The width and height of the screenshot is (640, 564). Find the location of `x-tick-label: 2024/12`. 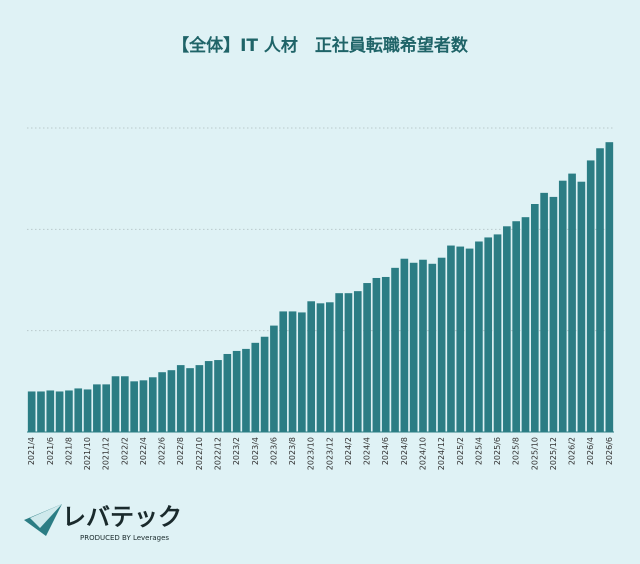

x-tick-label: 2024/12 is located at coordinates (441, 453).